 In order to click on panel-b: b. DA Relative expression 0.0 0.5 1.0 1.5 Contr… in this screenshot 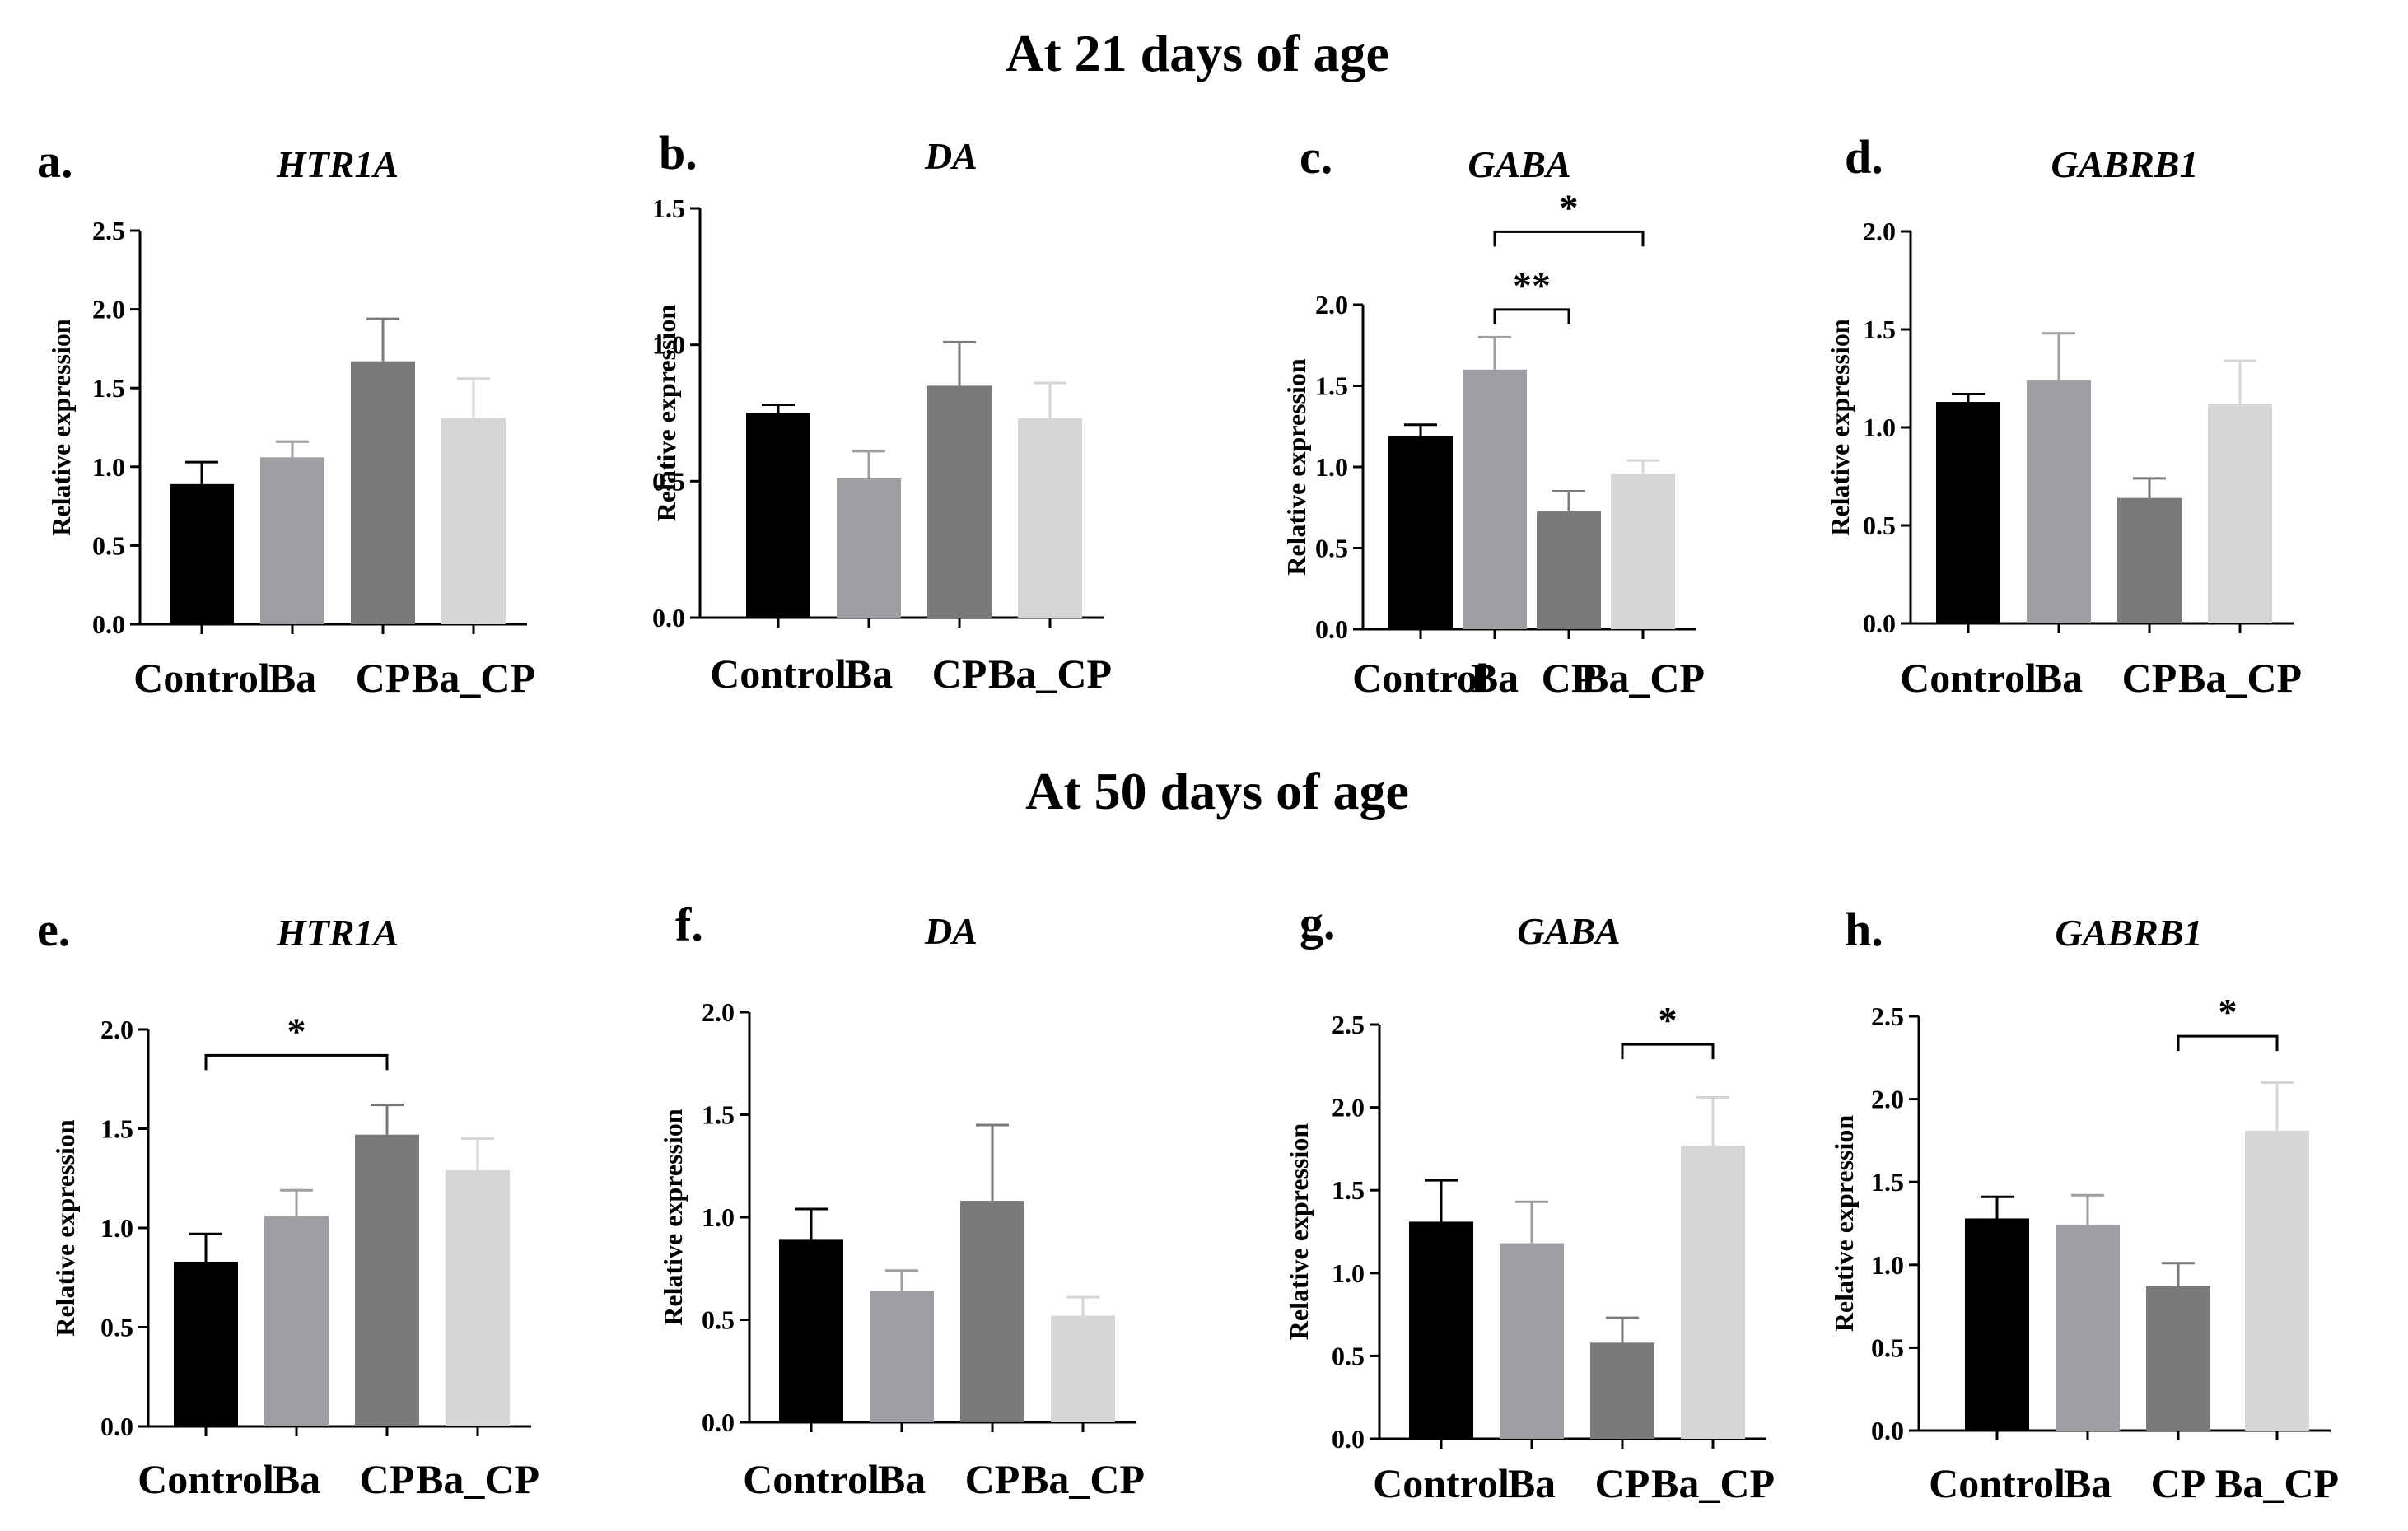, I will do `click(881, 412)`.